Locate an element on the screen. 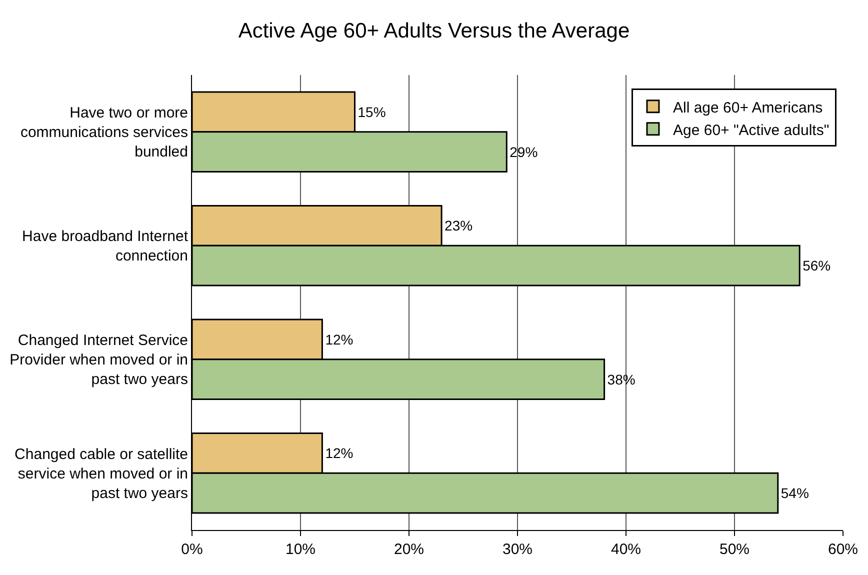 The image size is (868, 575). data-label: 15% is located at coordinates (372, 112).